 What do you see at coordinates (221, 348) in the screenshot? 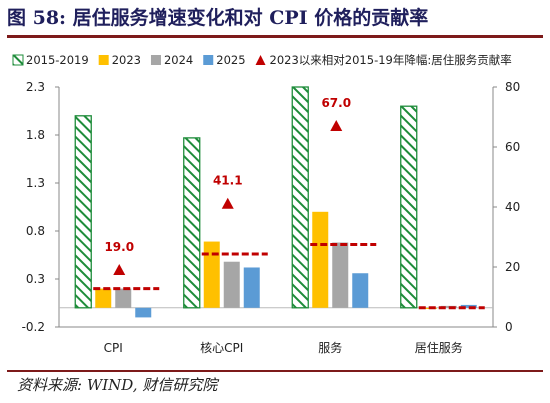
I see `x-category-label: 核心CPI` at bounding box center [221, 348].